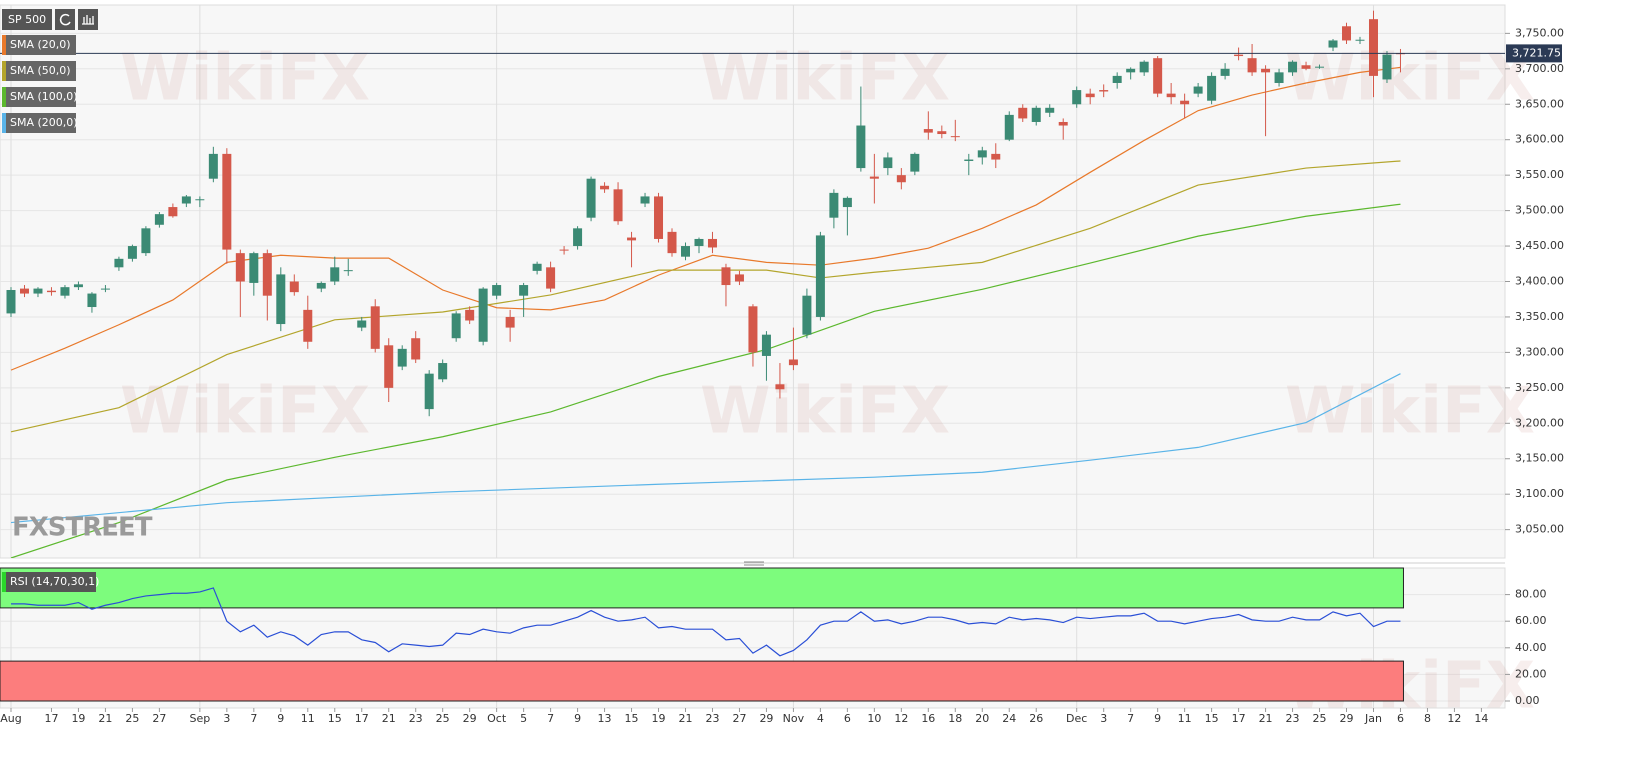  What do you see at coordinates (1373, 718) in the screenshot?
I see `x-tick-label: Jan` at bounding box center [1373, 718].